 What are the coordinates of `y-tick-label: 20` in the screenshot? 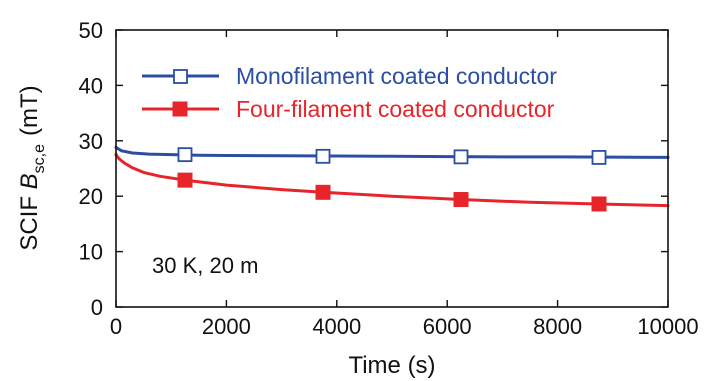 It's located at (91, 196).